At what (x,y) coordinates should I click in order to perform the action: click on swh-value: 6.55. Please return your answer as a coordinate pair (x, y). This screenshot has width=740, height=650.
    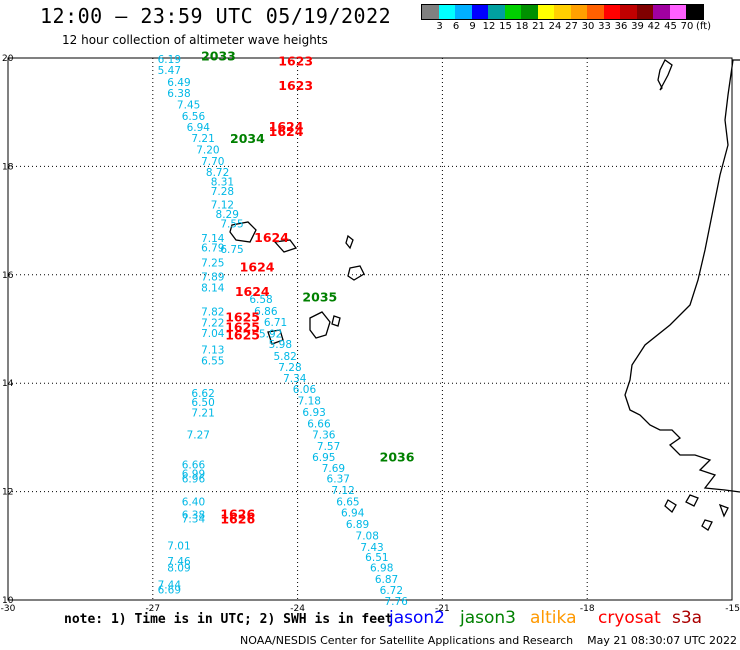
    Looking at the image, I should click on (212, 361).